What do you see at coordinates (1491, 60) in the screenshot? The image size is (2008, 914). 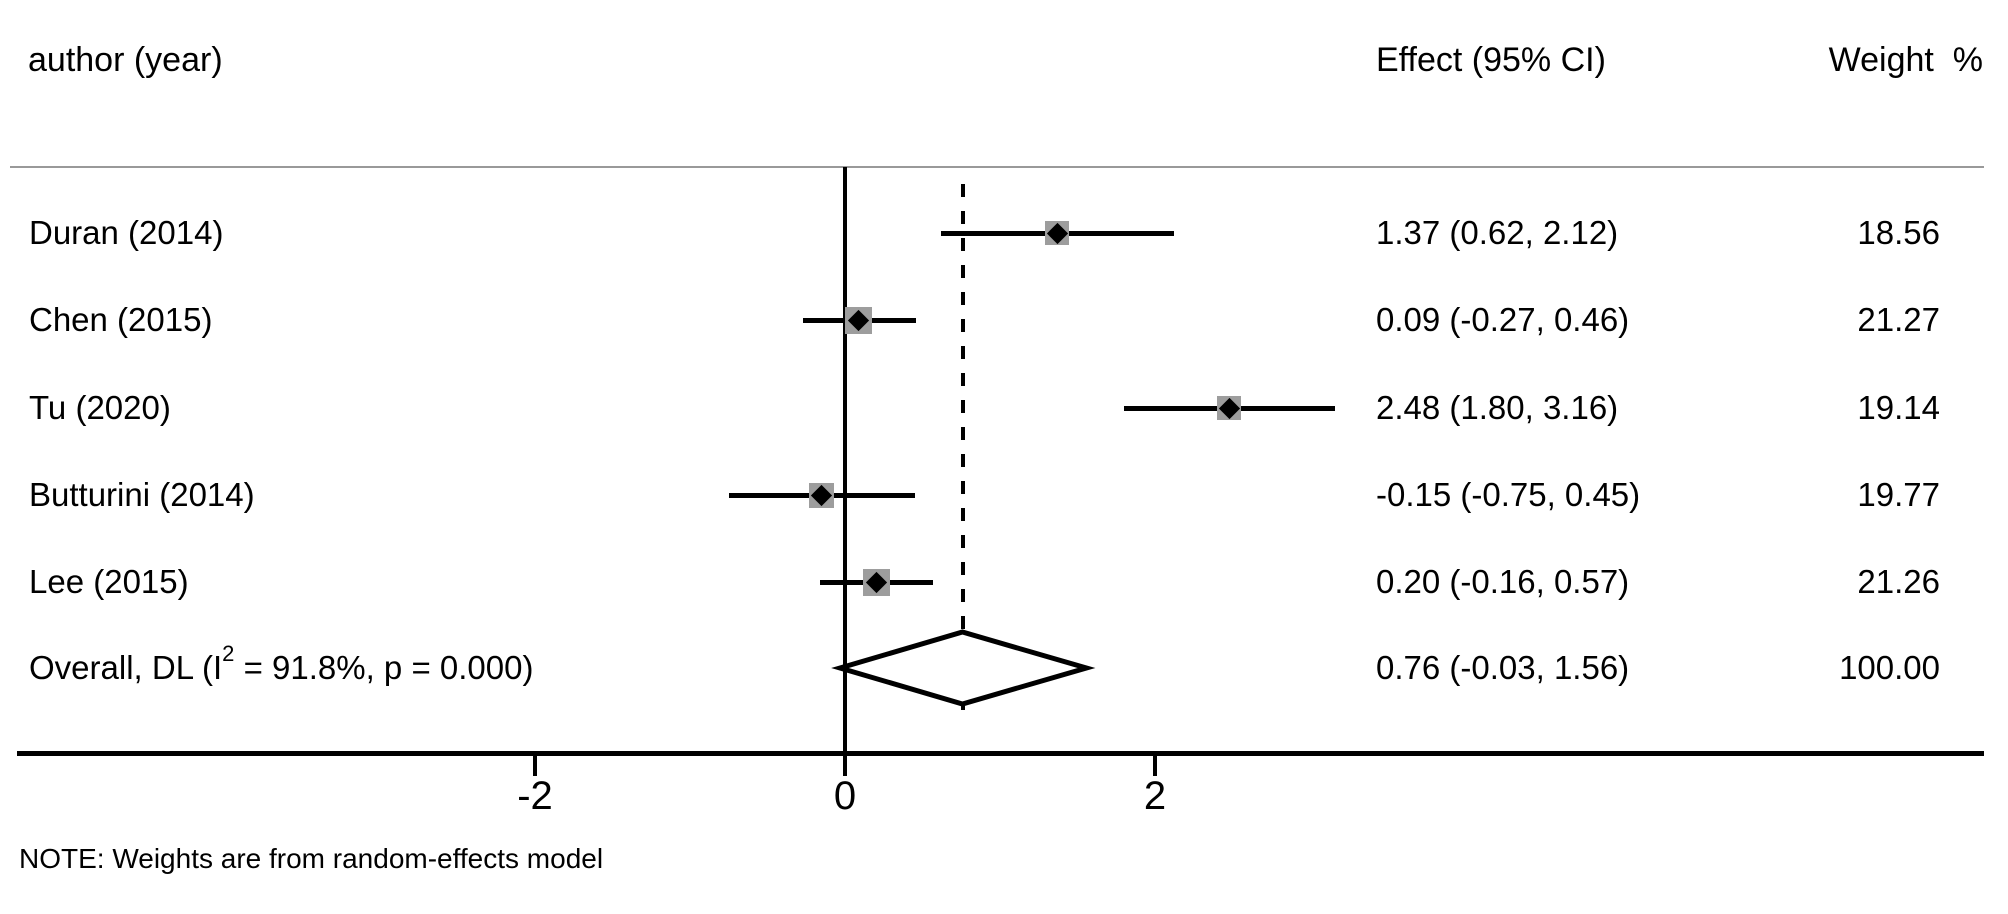 I see `column-header-effect: Effect (95% CI)` at bounding box center [1491, 60].